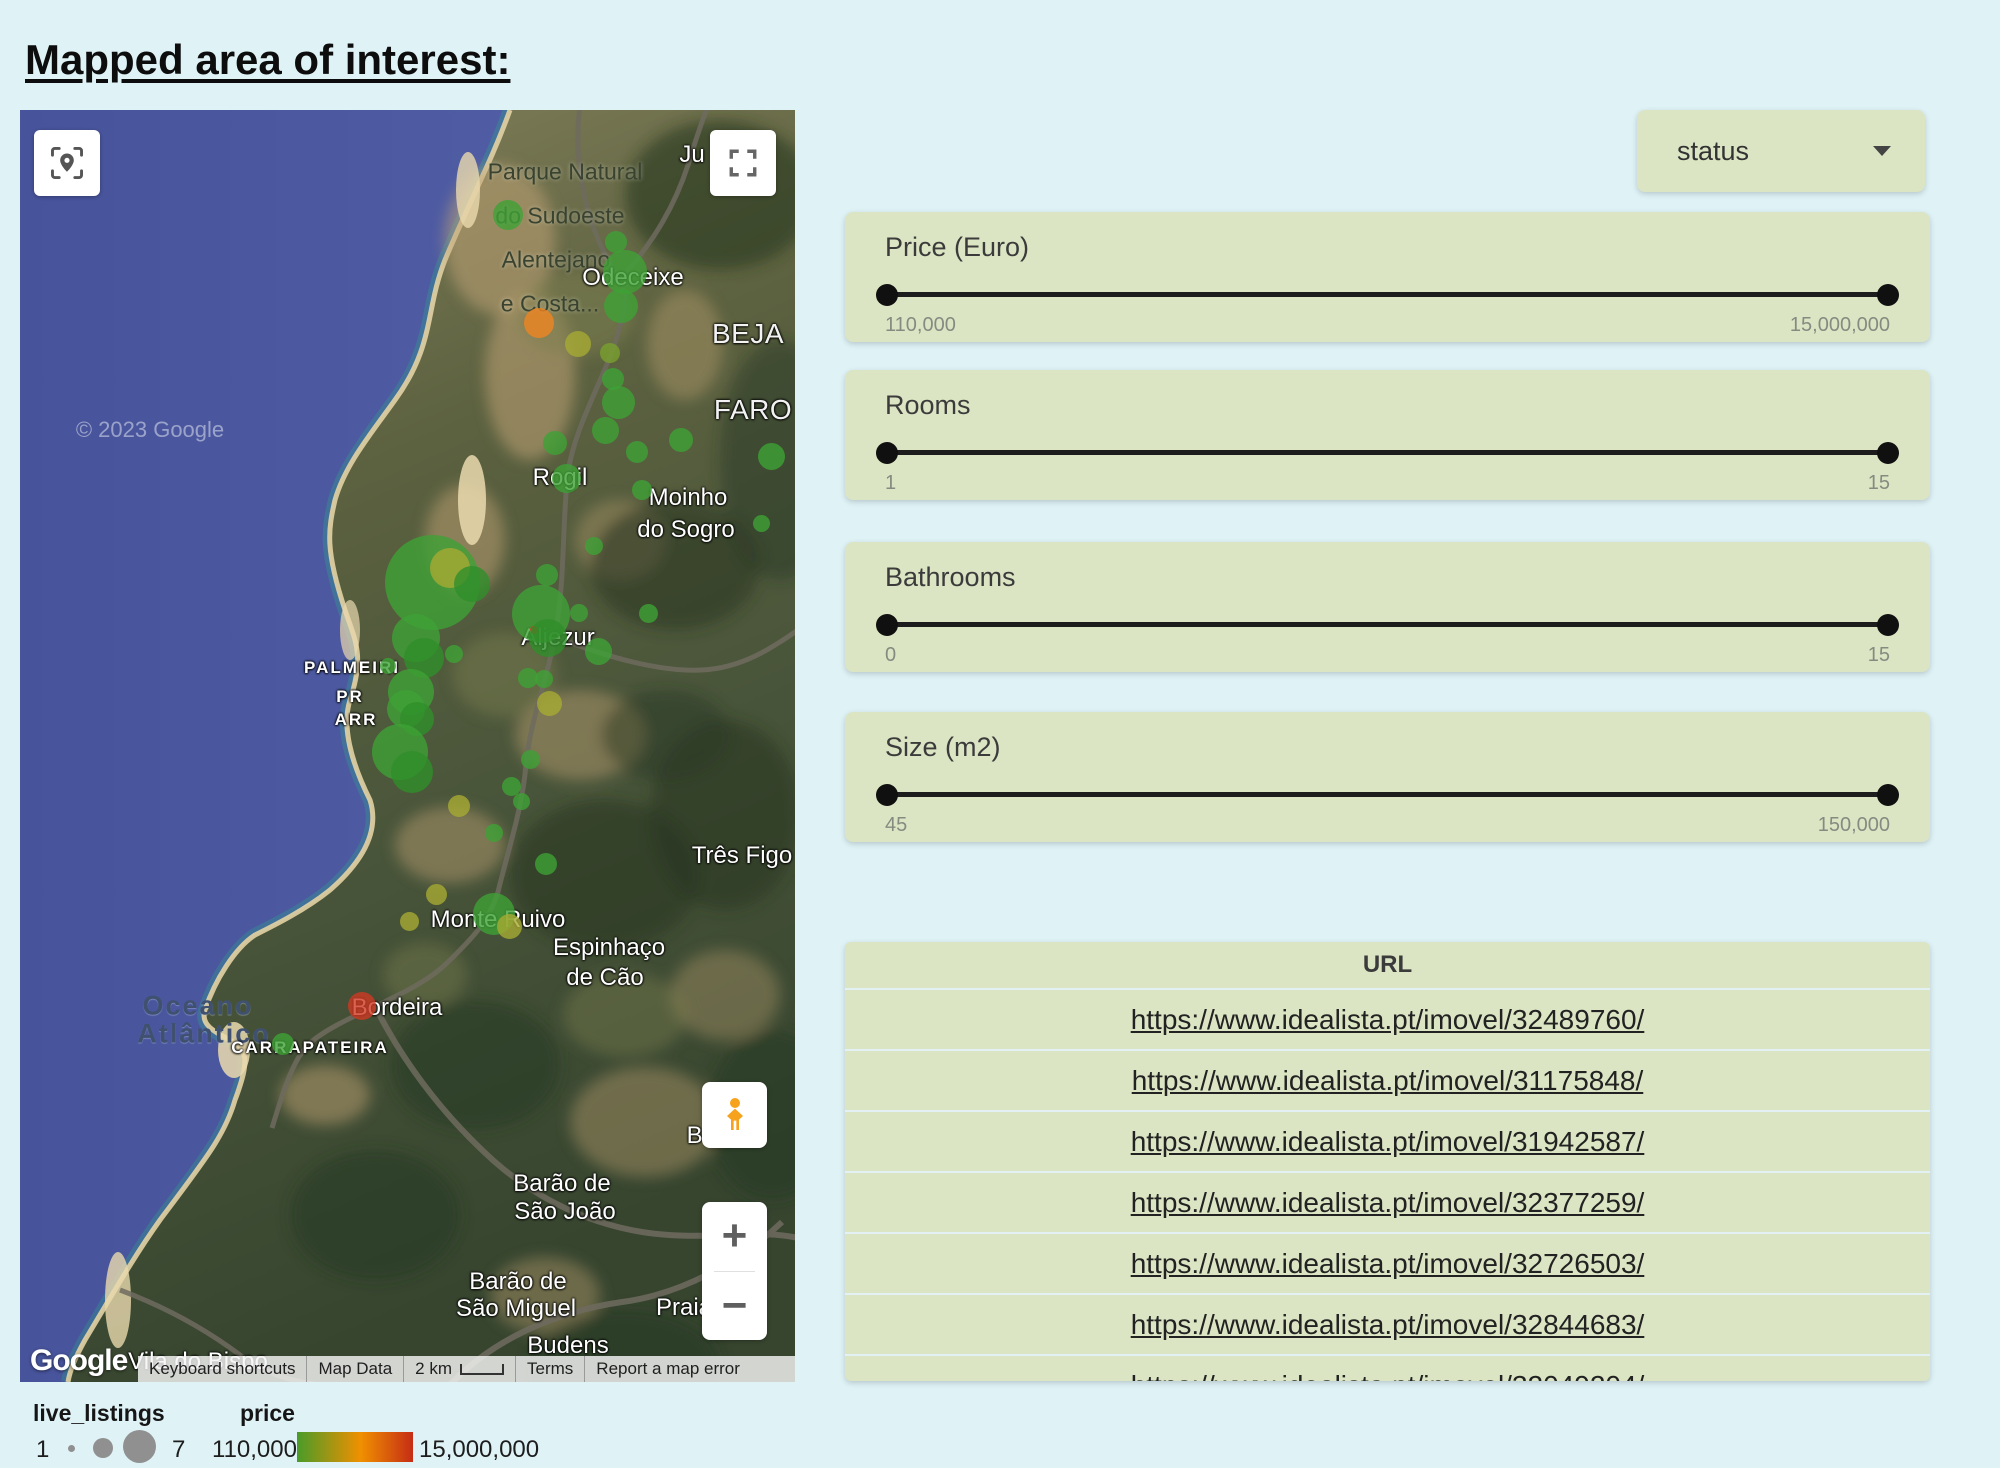 The height and width of the screenshot is (1468, 2000). What do you see at coordinates (734, 1236) in the screenshot?
I see `zoom-in-button: +` at bounding box center [734, 1236].